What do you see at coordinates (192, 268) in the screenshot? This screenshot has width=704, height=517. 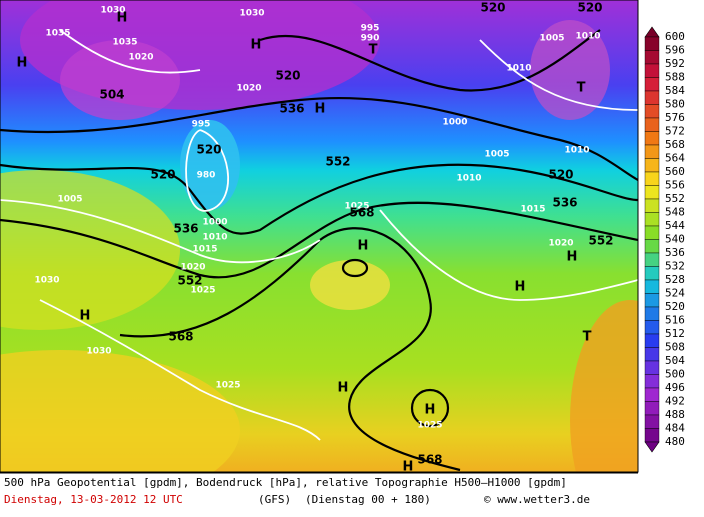 I see `contour-label: 1020` at bounding box center [192, 268].